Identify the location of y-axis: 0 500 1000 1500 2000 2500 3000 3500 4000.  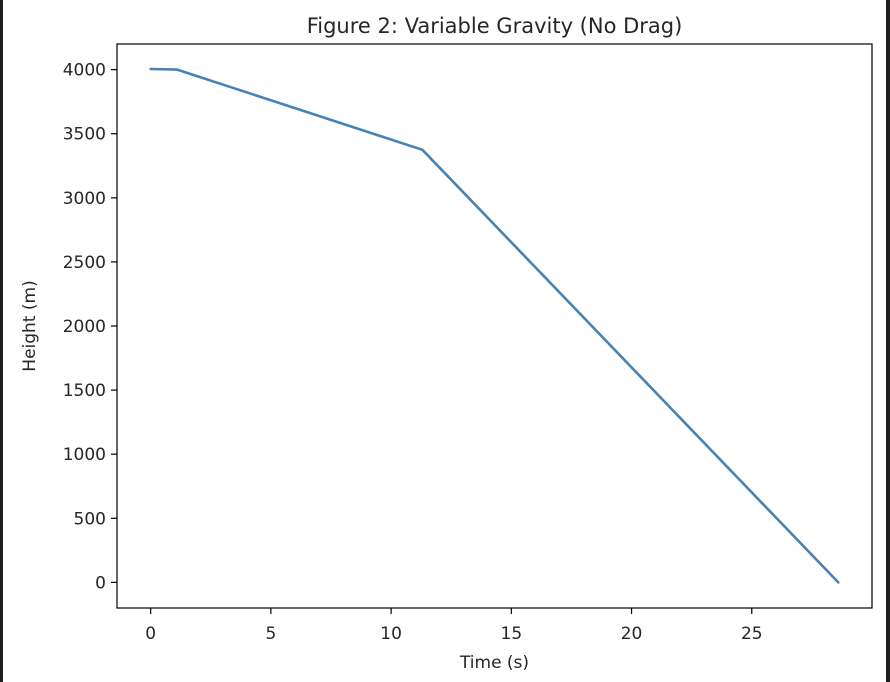
(90, 327).